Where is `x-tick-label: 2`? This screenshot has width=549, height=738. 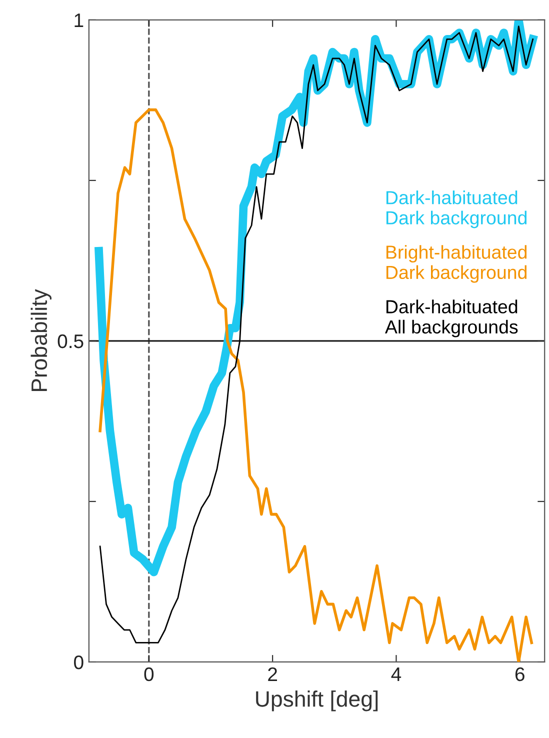 x-tick-label: 2 is located at coordinates (272, 674).